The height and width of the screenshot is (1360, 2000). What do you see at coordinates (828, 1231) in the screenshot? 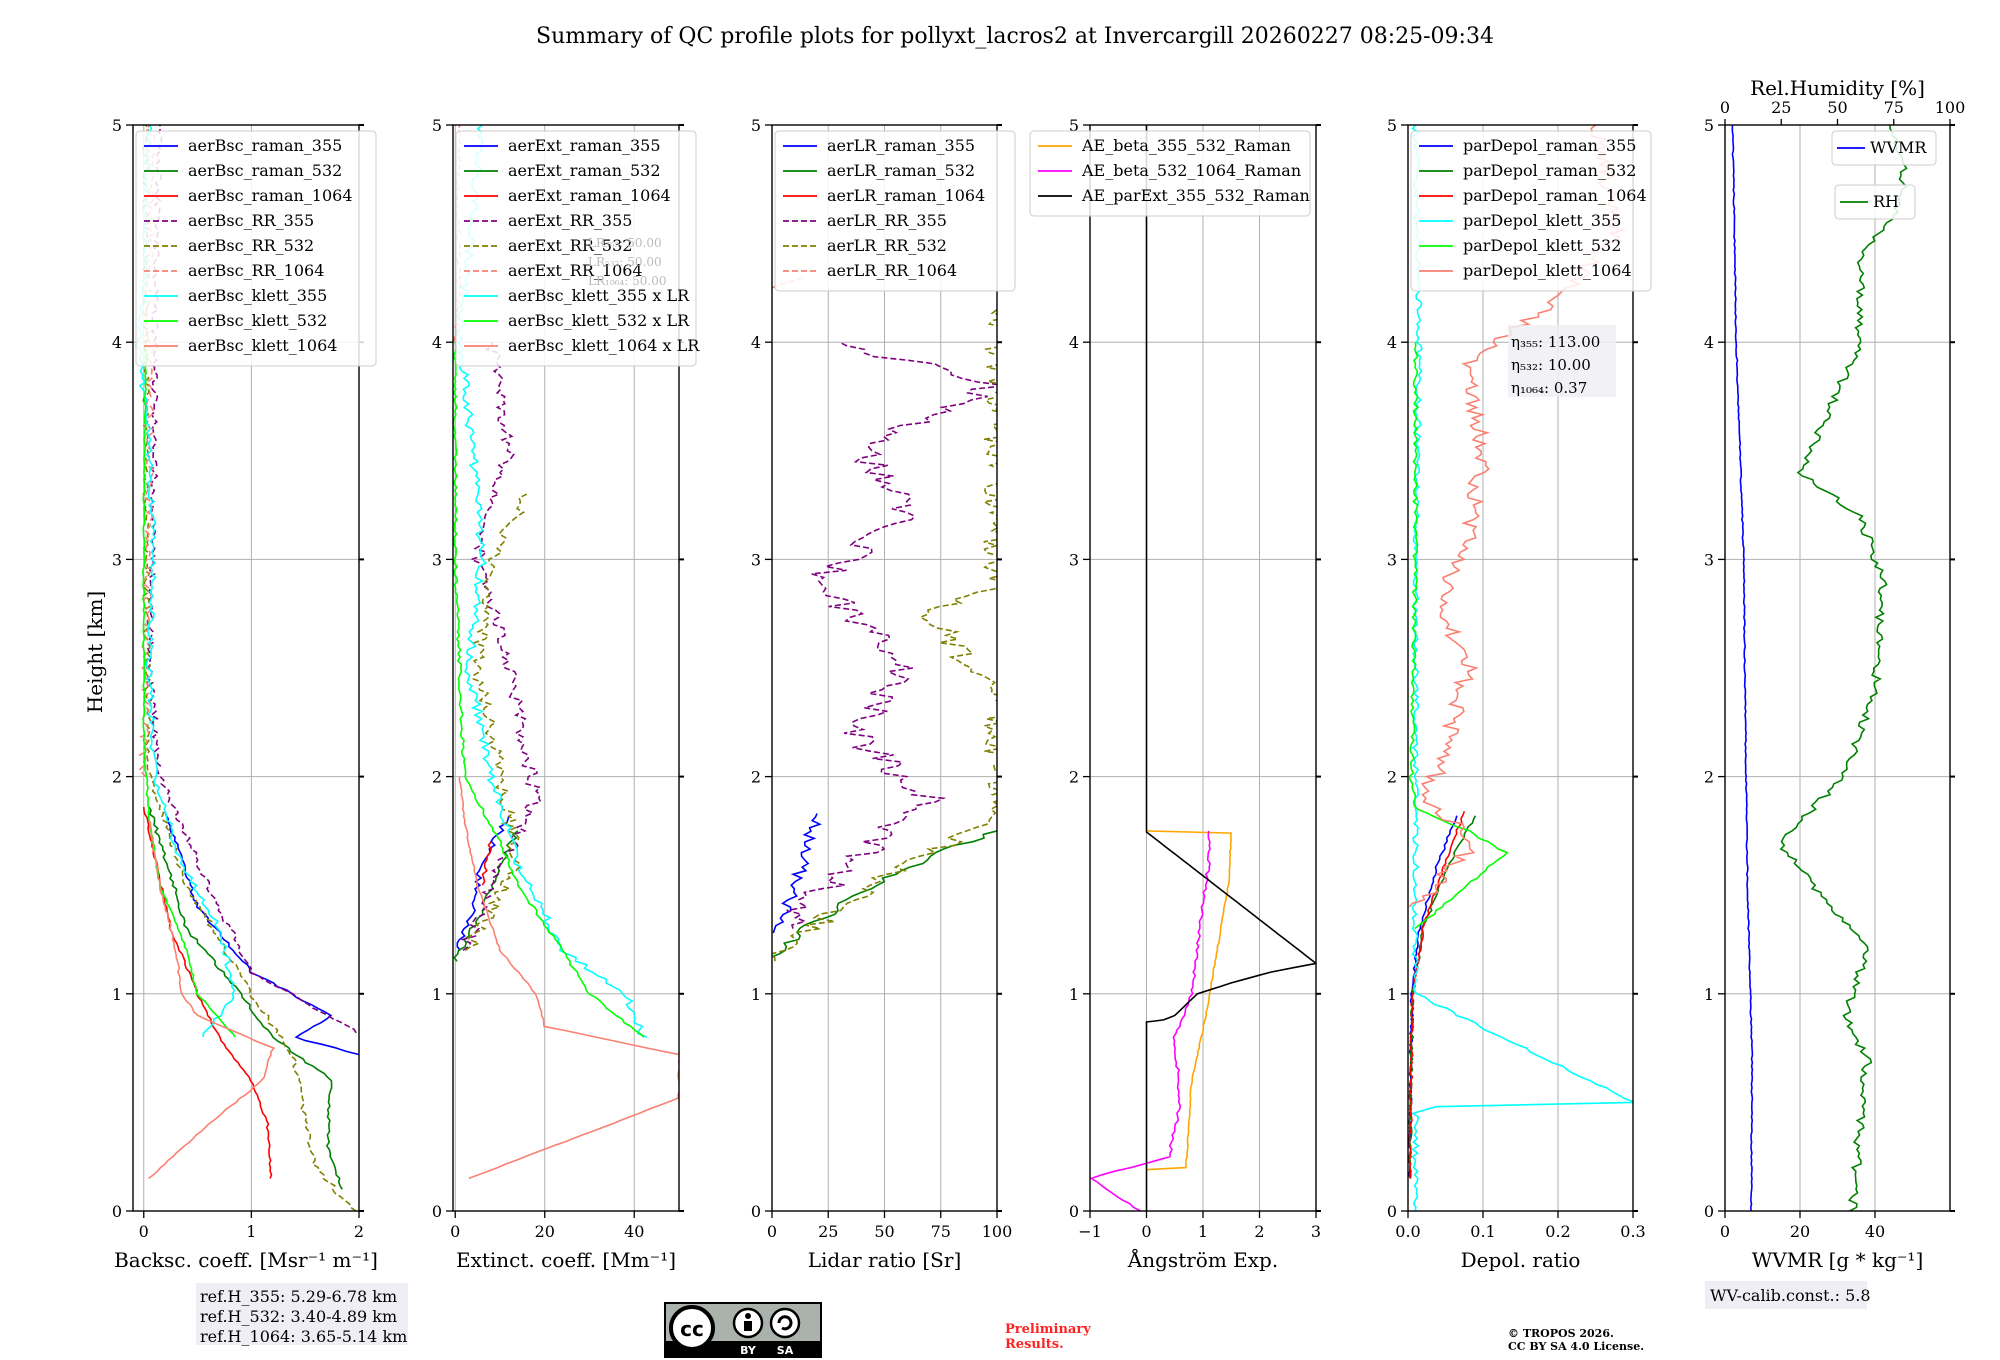
I see `x-tick-label-1: 25` at bounding box center [828, 1231].